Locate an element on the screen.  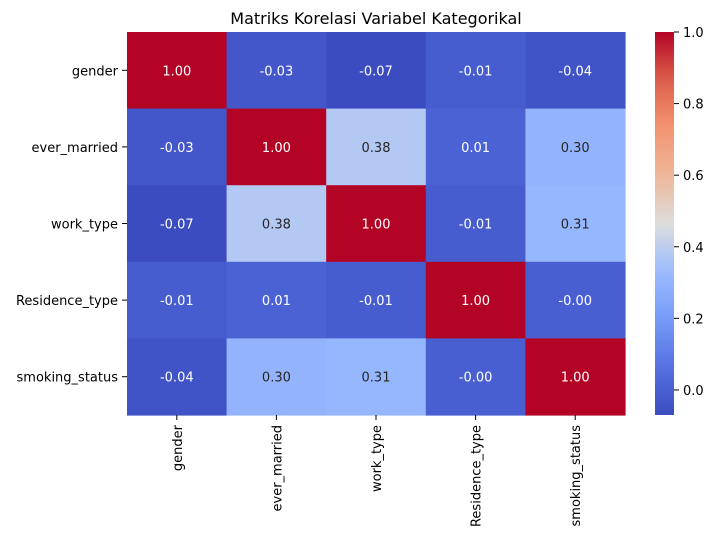
colorbar: 0.0 0.2 0.4 0.6 0.8 1.0 is located at coordinates (679, 220).